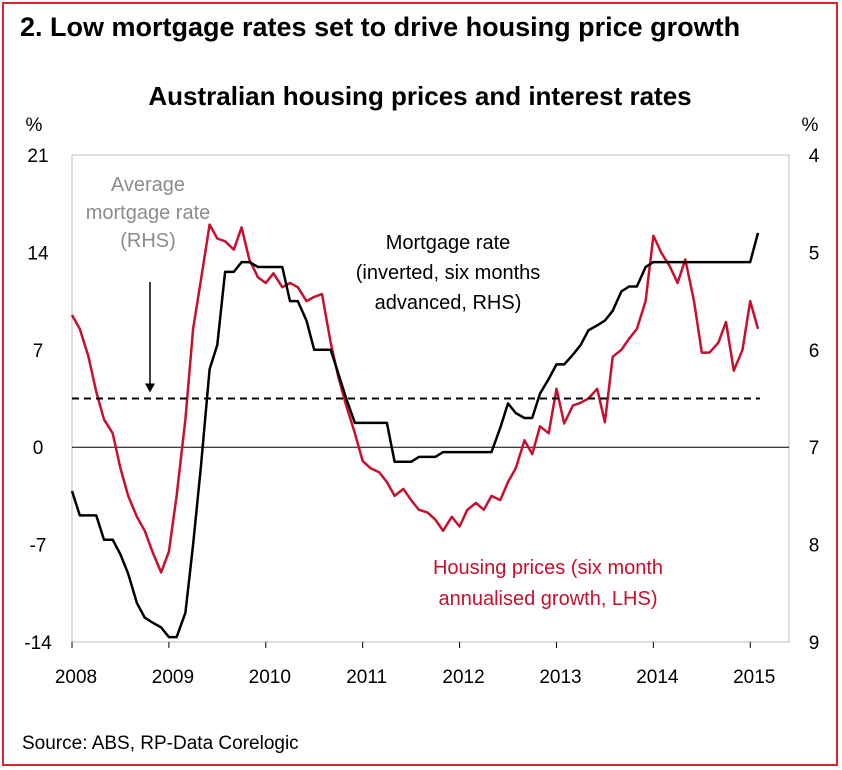 This screenshot has height=770, width=842. I want to click on source-note: Source: ABS, RP-Data Corelogic, so click(160, 743).